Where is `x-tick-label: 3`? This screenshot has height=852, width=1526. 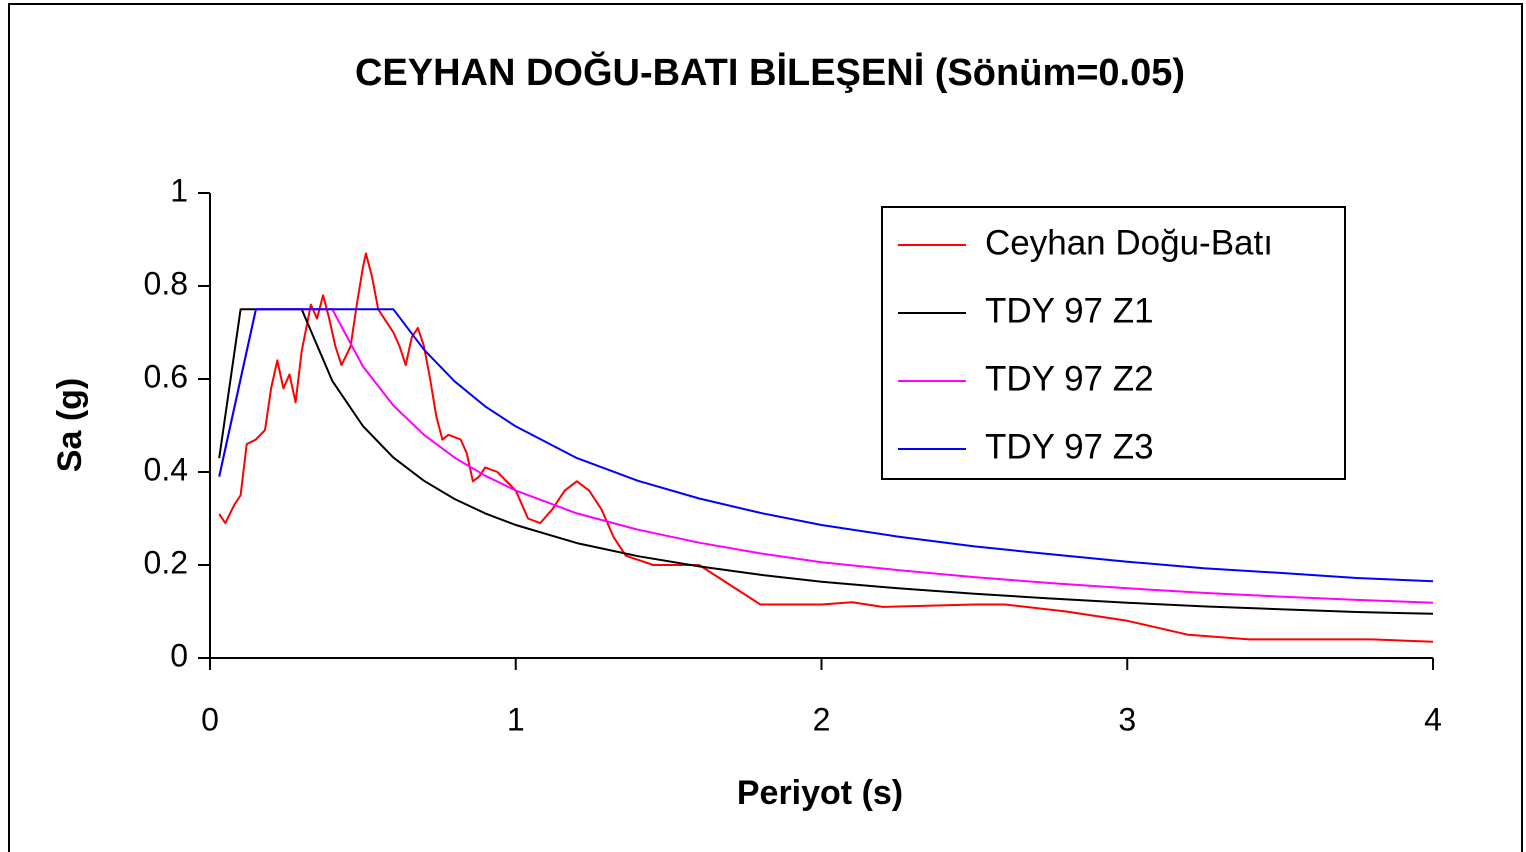 x-tick-label: 3 is located at coordinates (1127, 719).